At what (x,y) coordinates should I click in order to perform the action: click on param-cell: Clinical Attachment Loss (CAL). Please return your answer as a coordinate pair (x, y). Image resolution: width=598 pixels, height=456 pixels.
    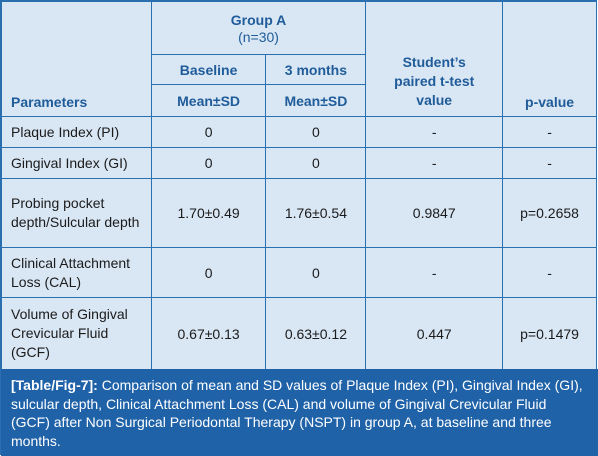
    Looking at the image, I should click on (76, 272).